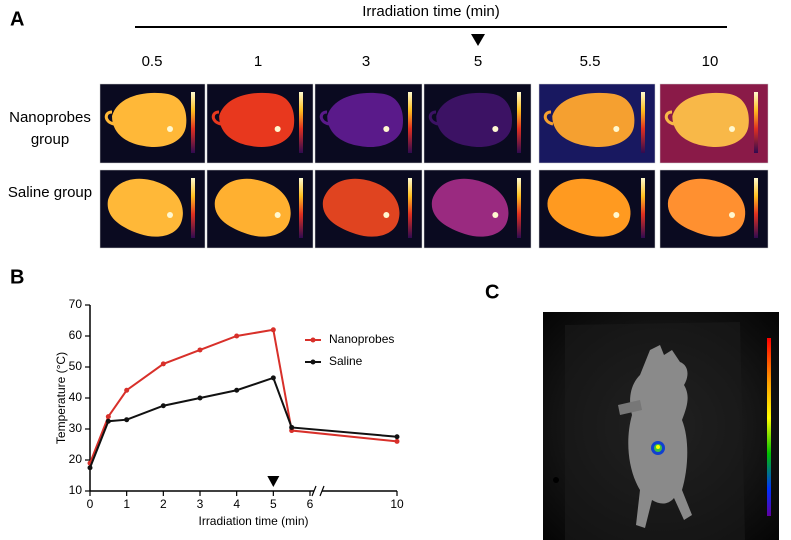 This screenshot has height=540, width=791. Describe the element at coordinates (258, 61) in the screenshot. I see `time-label: 1` at that location.